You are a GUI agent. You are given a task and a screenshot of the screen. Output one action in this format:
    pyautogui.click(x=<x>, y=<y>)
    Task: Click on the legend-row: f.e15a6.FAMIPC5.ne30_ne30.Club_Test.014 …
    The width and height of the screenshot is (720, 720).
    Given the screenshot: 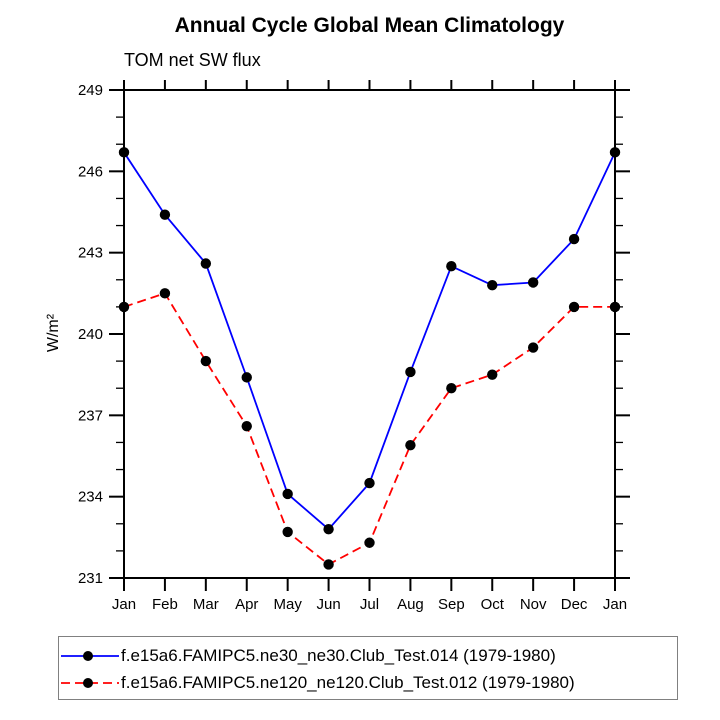 What is the action you would take?
    pyautogui.click(x=368, y=655)
    